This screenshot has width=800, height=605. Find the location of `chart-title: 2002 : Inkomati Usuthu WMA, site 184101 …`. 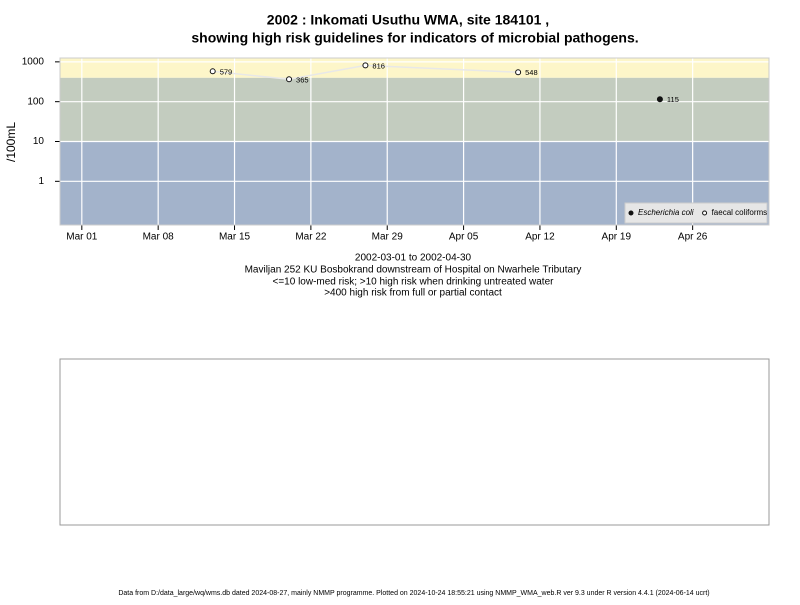

chart-title: 2002 : Inkomati Usuthu WMA, site 184101 … is located at coordinates (408, 20).